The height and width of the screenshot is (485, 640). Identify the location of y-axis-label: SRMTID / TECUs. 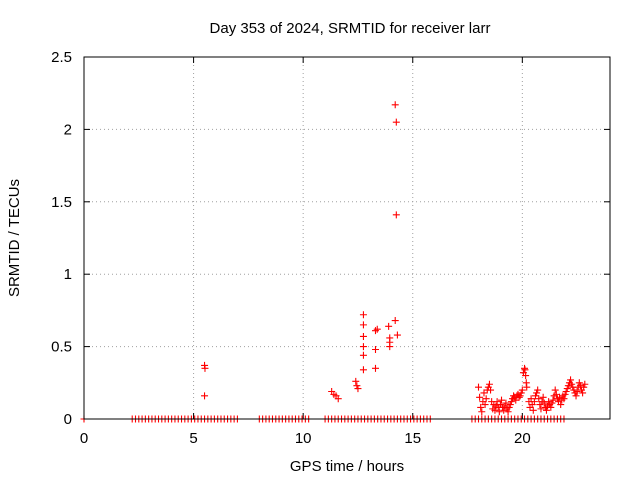
(14, 238).